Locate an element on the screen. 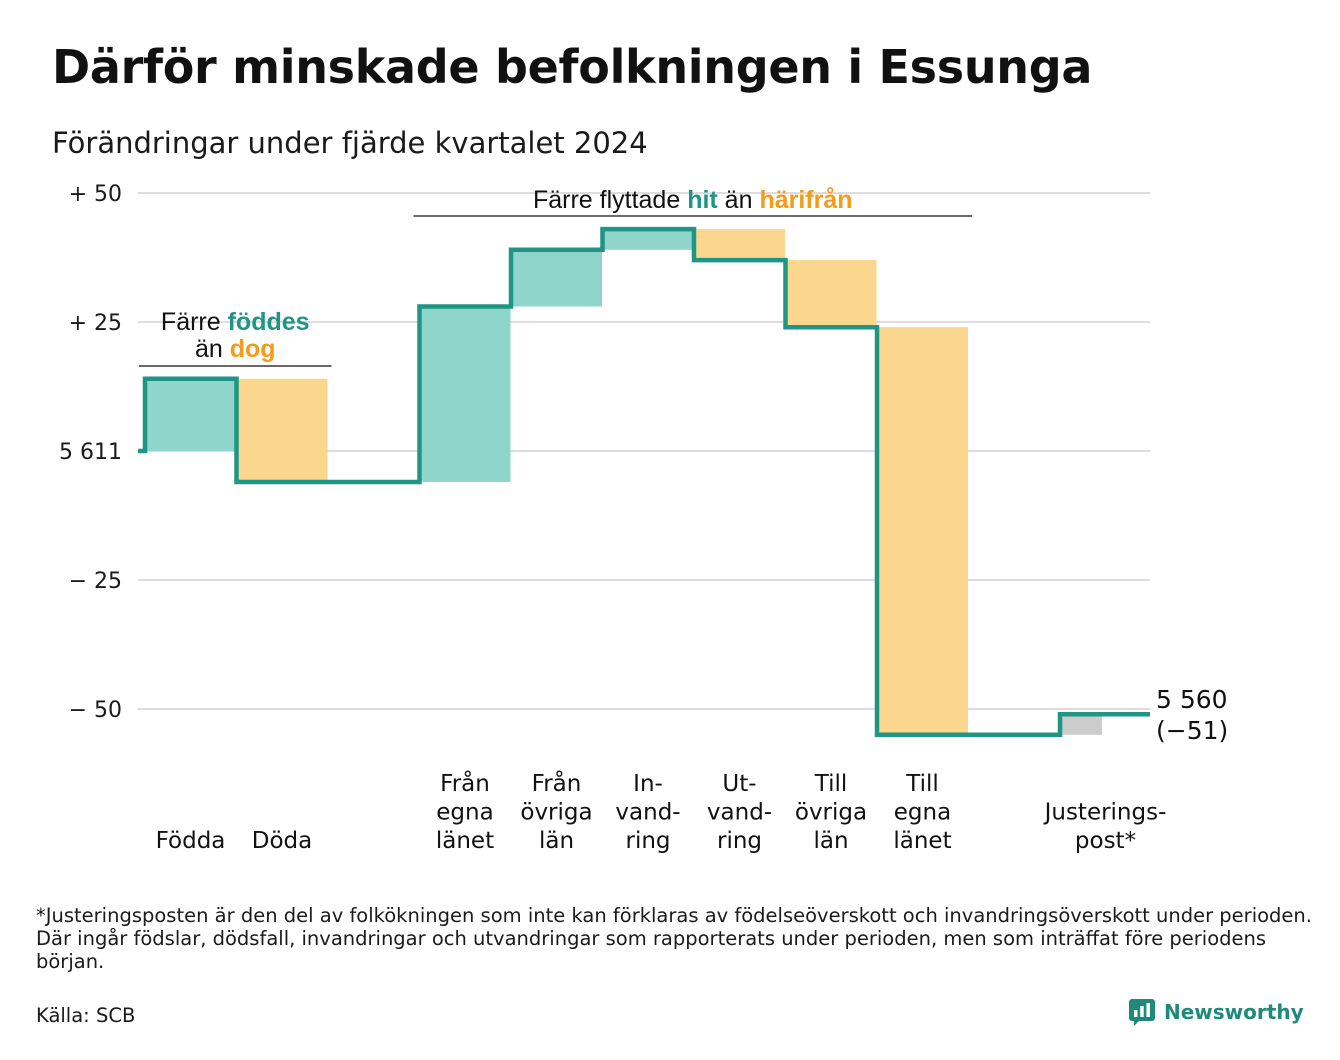 The height and width of the screenshot is (1060, 1340). source-note: Källa: SCB is located at coordinates (86, 1015).